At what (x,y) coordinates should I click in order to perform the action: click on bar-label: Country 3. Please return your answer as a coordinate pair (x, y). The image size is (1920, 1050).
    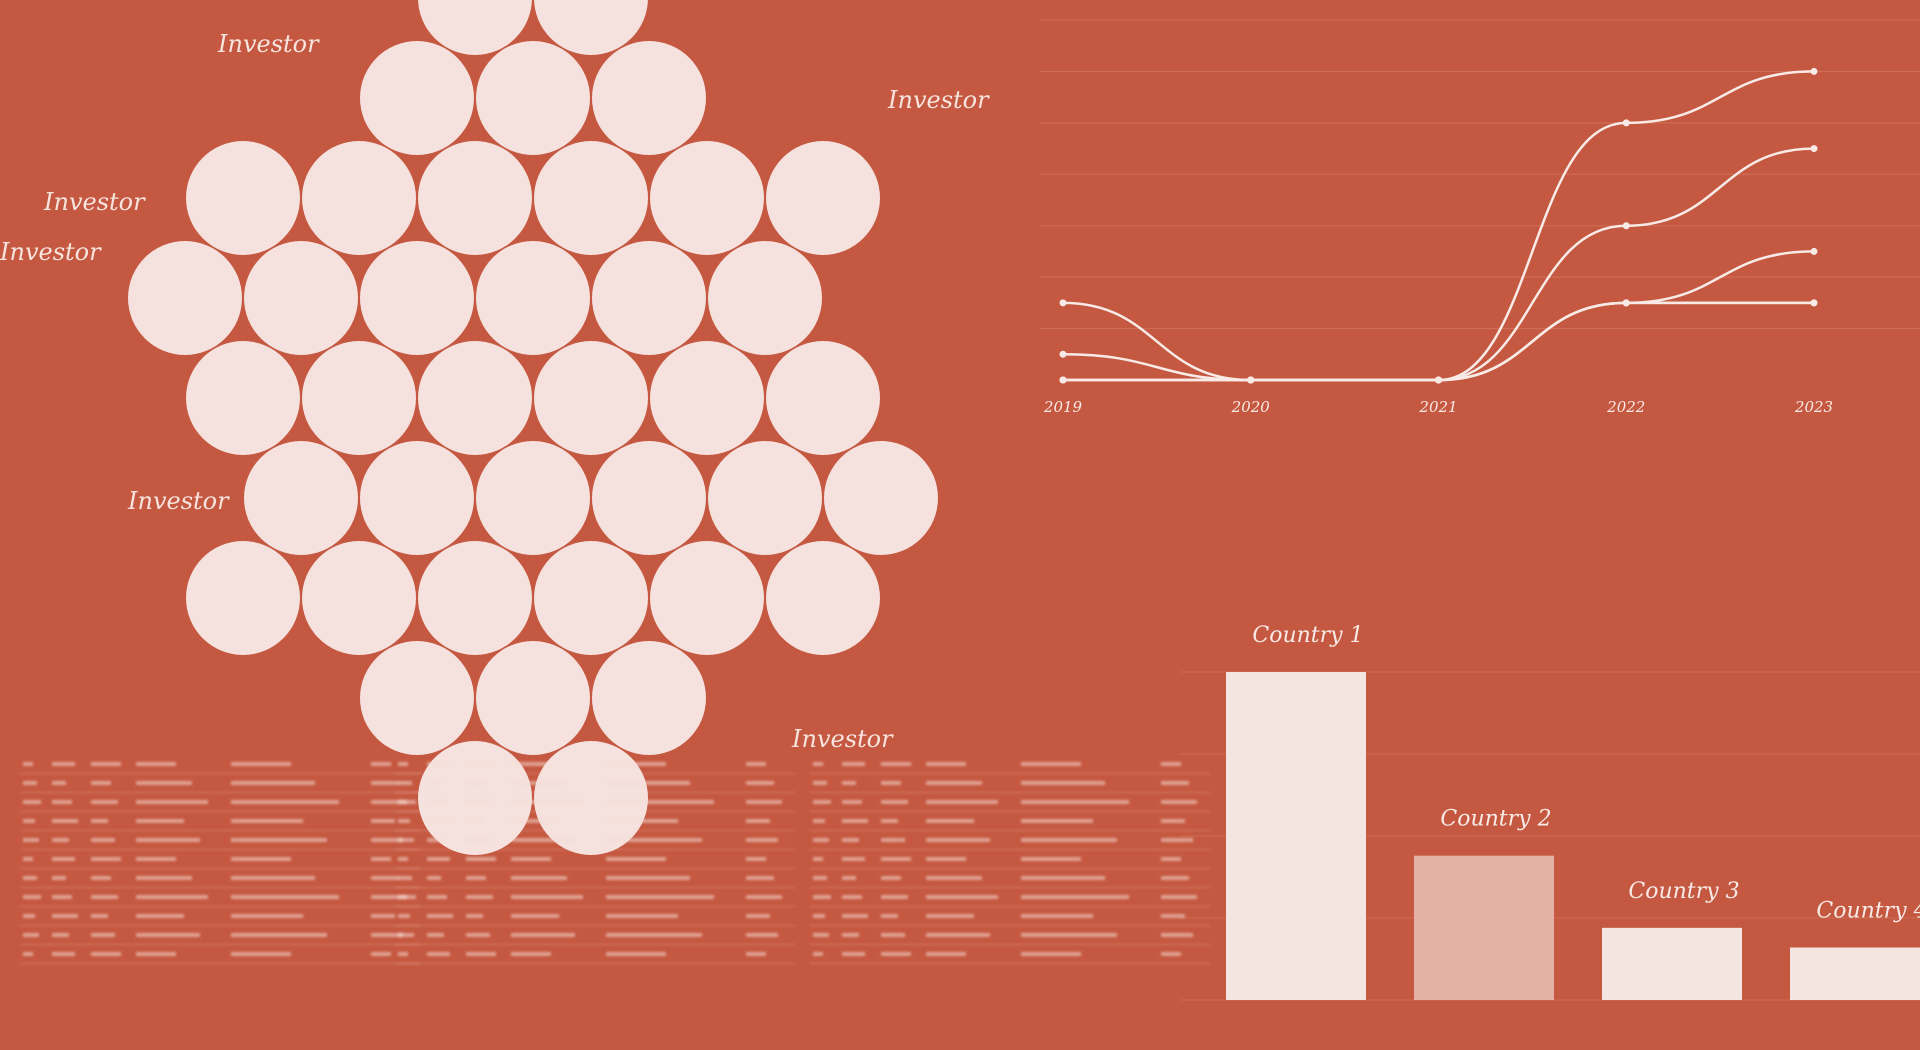
    Looking at the image, I should click on (1683, 891).